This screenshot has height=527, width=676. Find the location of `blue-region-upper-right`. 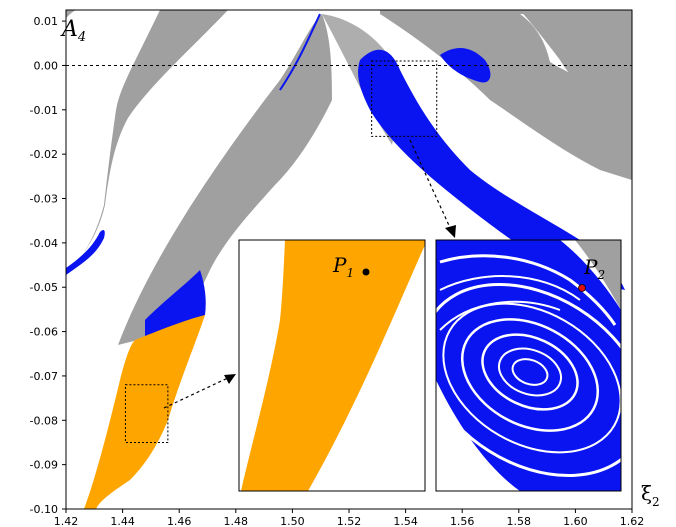

blue-region-upper-right is located at coordinates (465, 65).